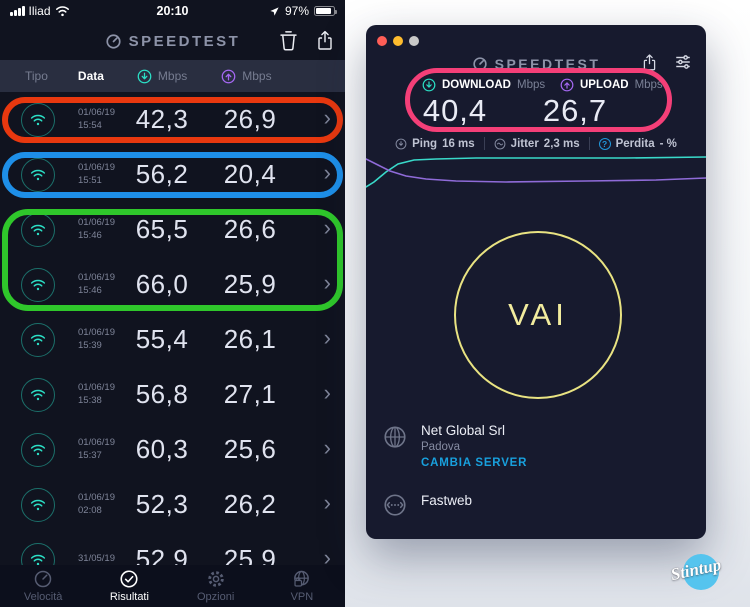 This screenshot has height=607, width=750. Describe the element at coordinates (96, 559) in the screenshot. I see `result-datetime: 31/05/19` at that location.